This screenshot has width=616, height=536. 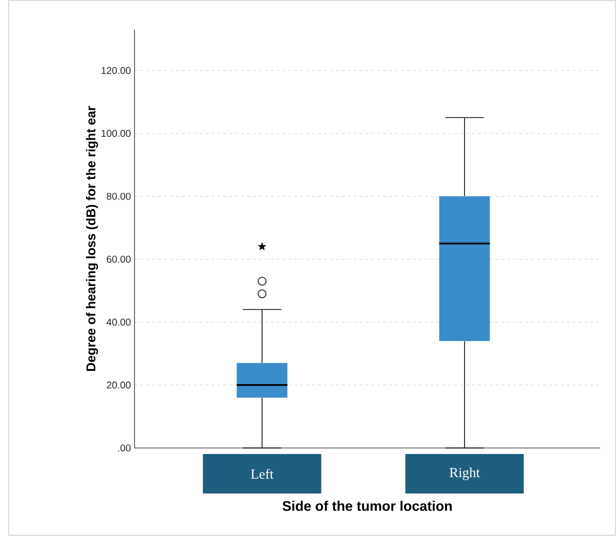 What do you see at coordinates (367, 506) in the screenshot?
I see `x-axis-title: Side of the tumor location` at bounding box center [367, 506].